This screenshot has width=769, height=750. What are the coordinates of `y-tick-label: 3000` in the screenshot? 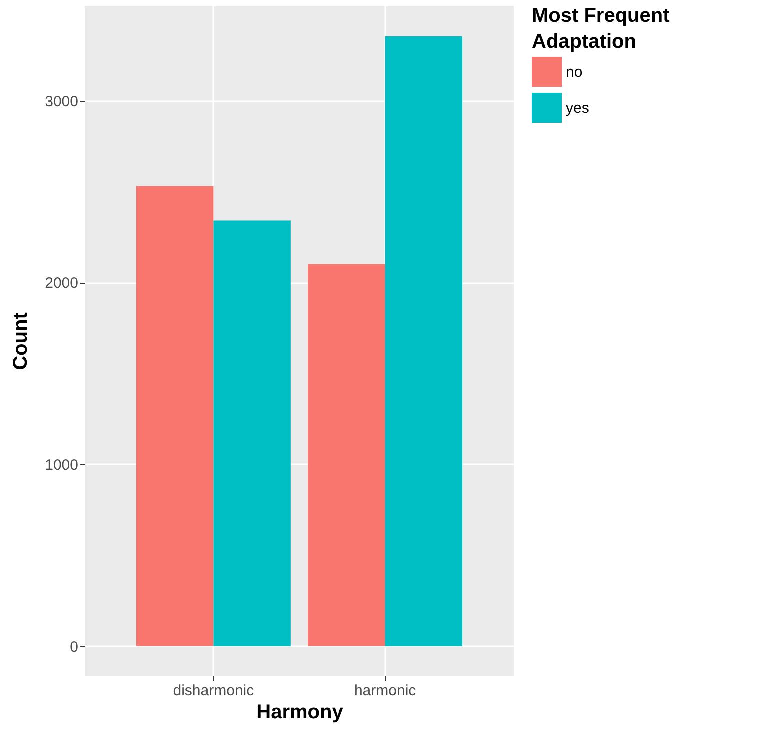 It's located at (61, 101).